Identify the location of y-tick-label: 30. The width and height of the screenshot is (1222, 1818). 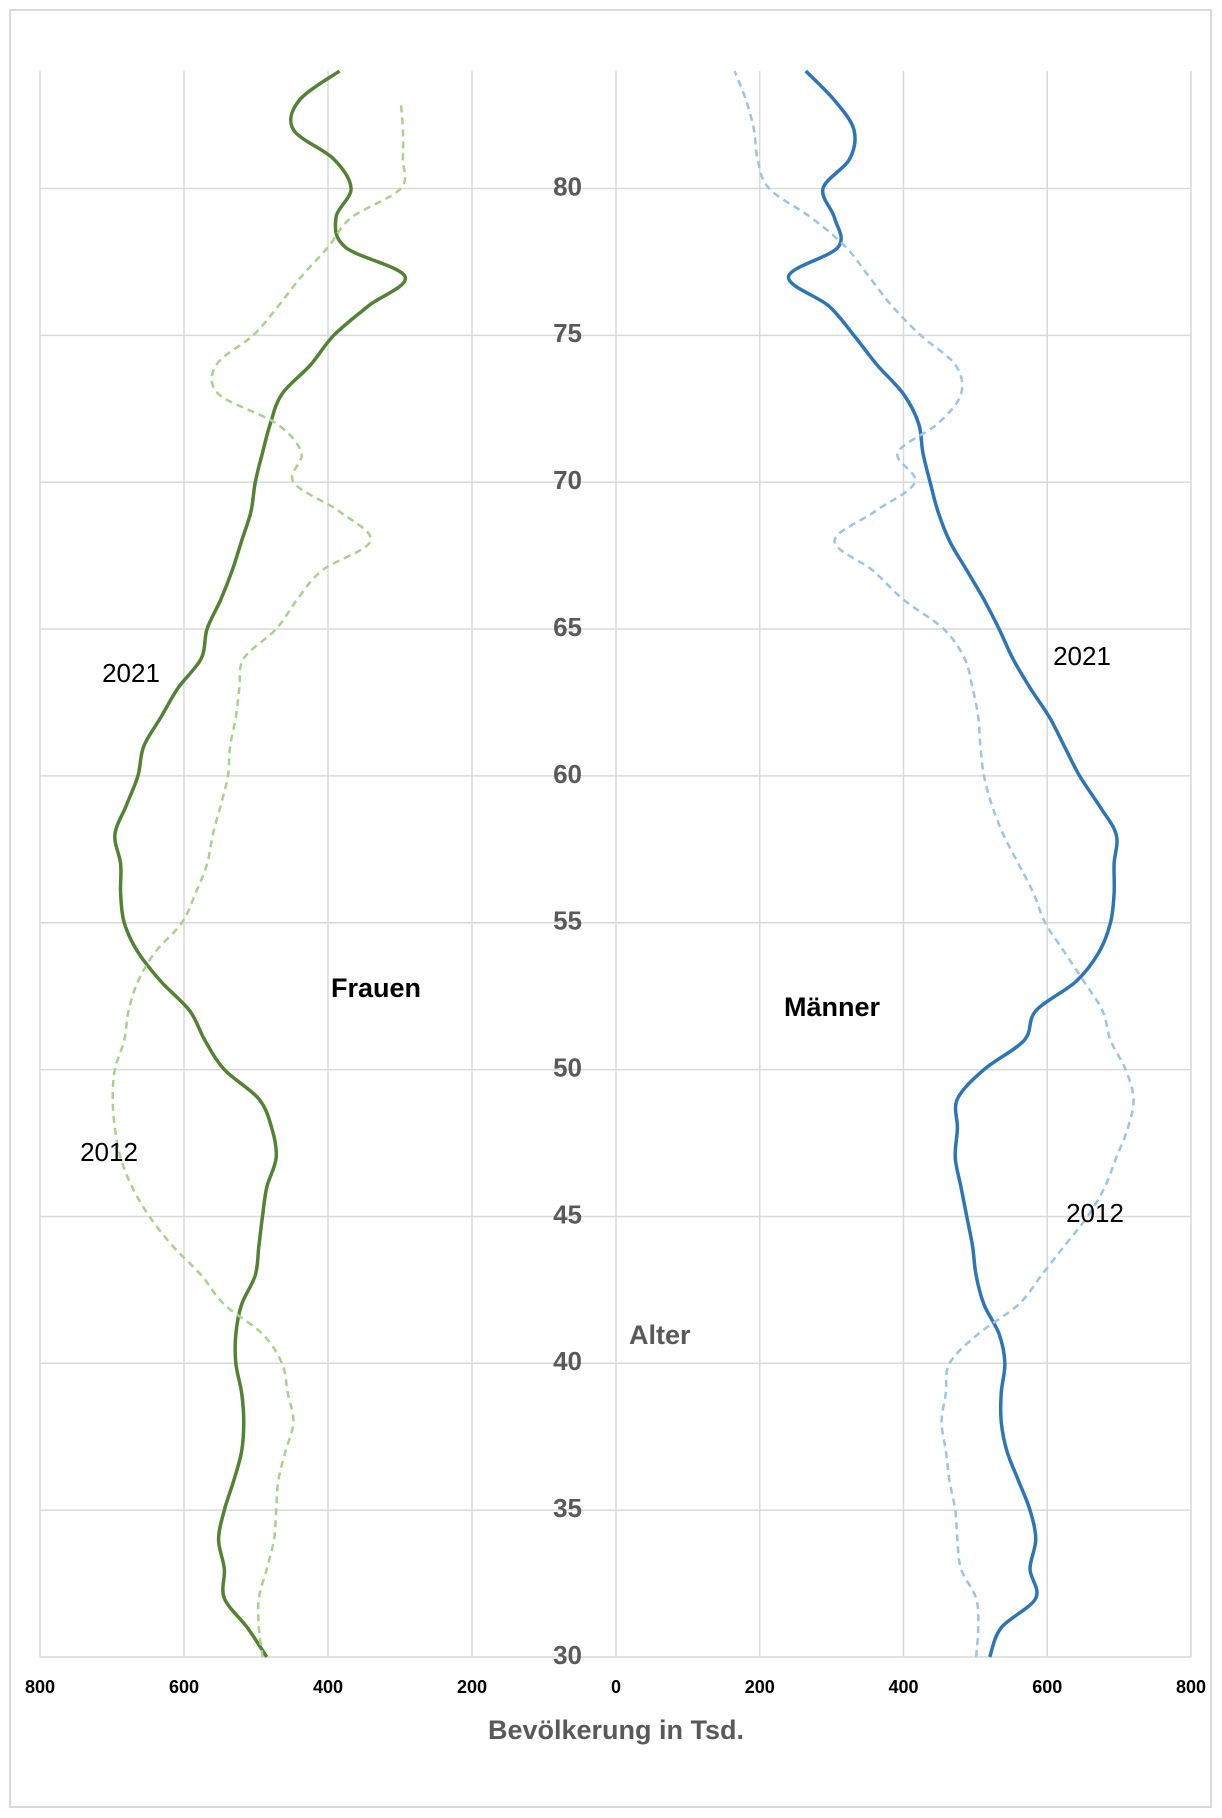
(567, 1655).